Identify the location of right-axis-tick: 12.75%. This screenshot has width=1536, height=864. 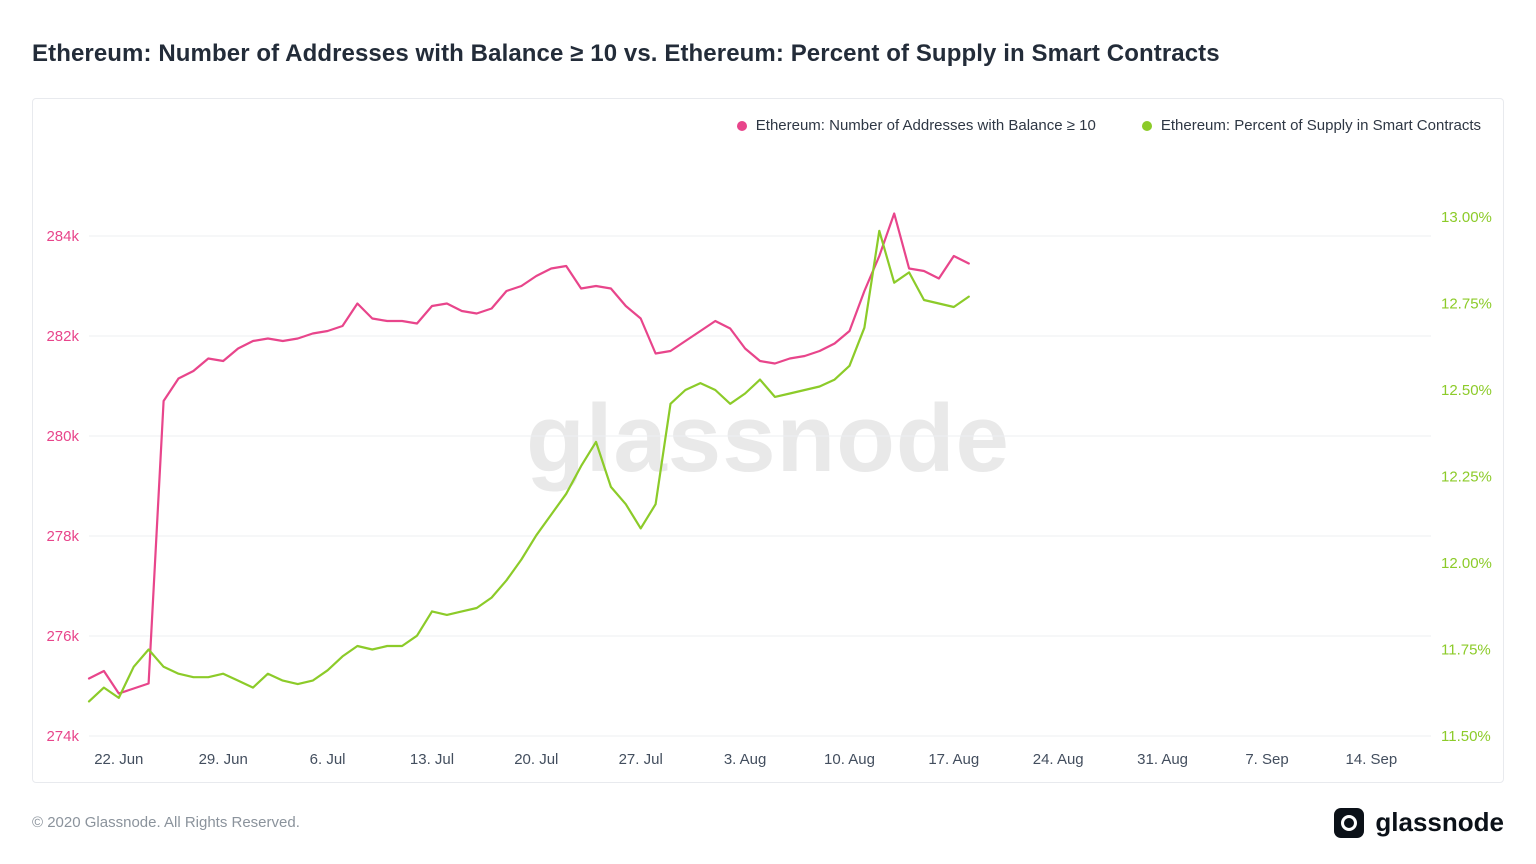
(1466, 304).